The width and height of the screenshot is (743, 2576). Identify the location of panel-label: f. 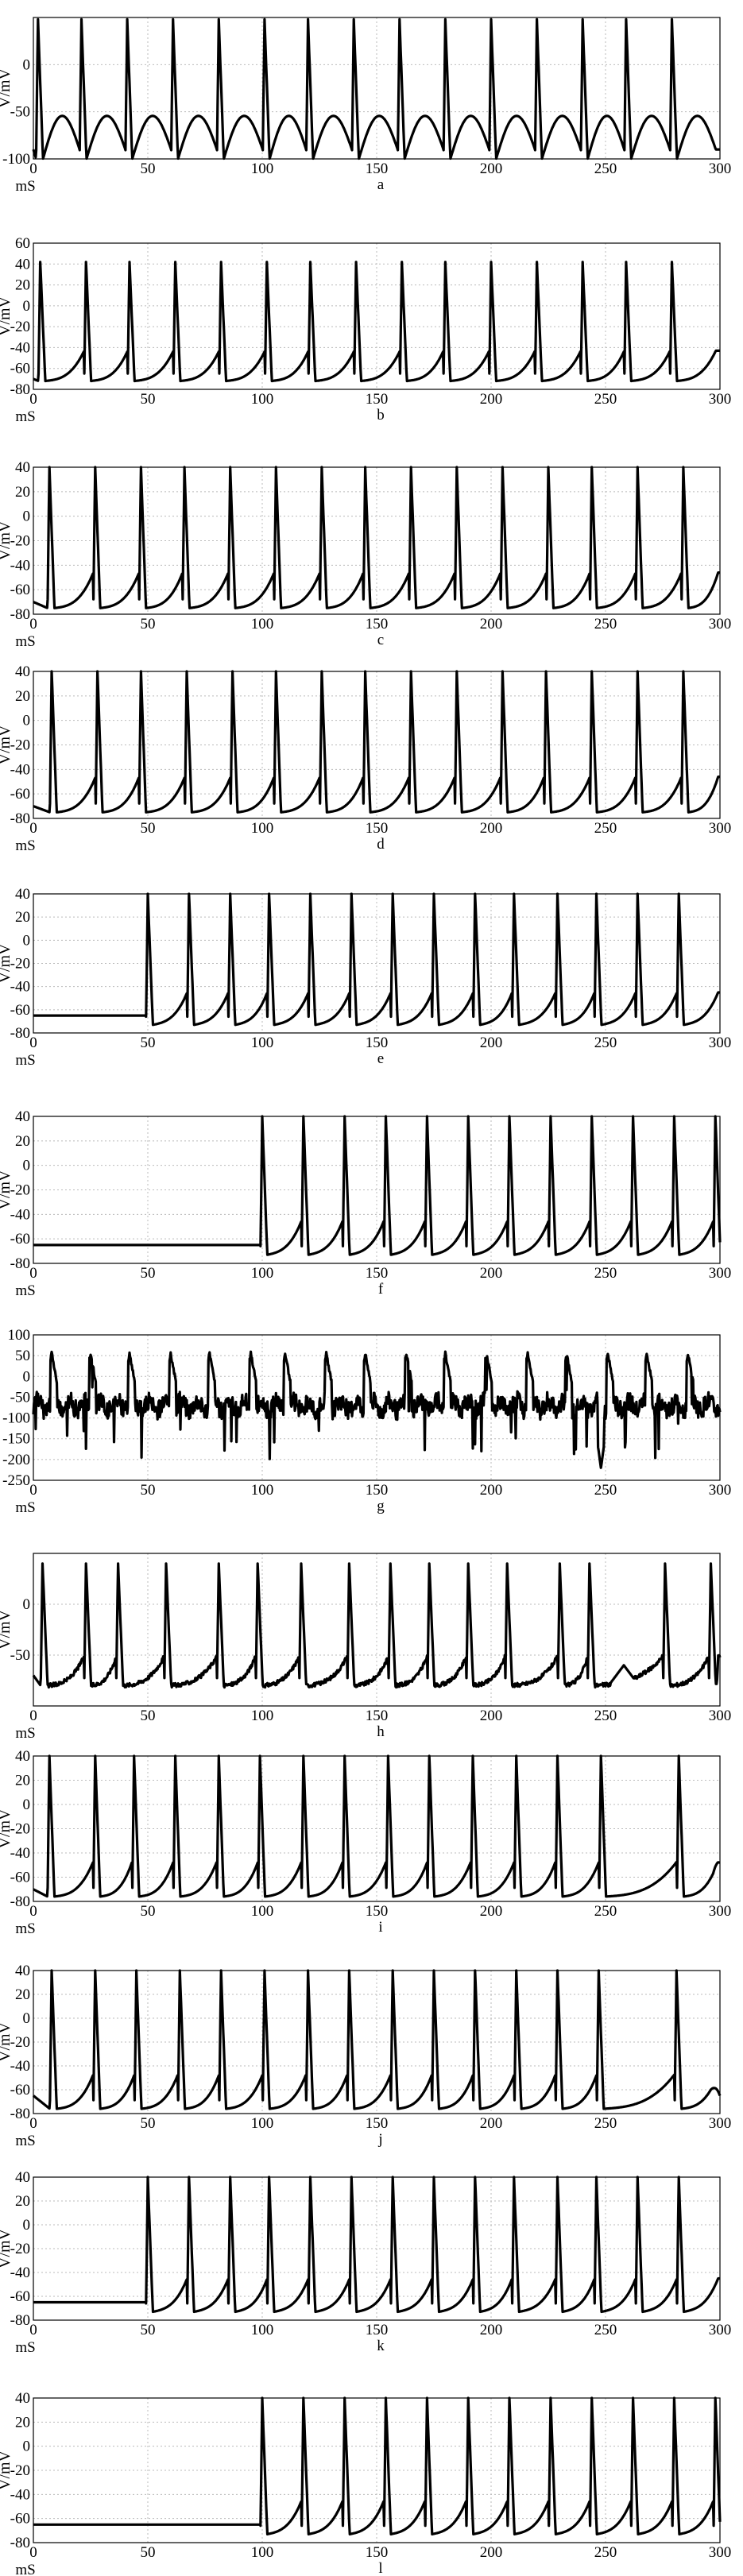
(381, 1289).